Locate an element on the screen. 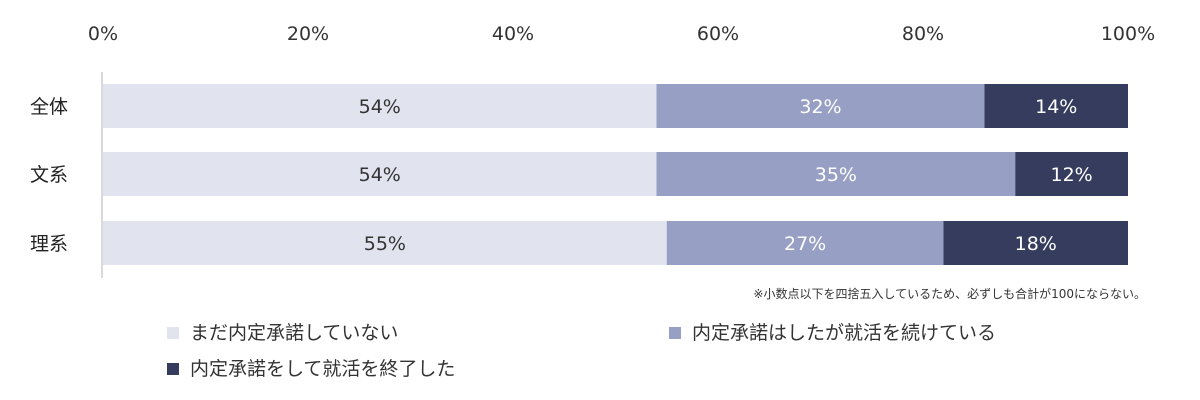 The width and height of the screenshot is (1200, 400). bar-value-label: 14% is located at coordinates (1056, 107).